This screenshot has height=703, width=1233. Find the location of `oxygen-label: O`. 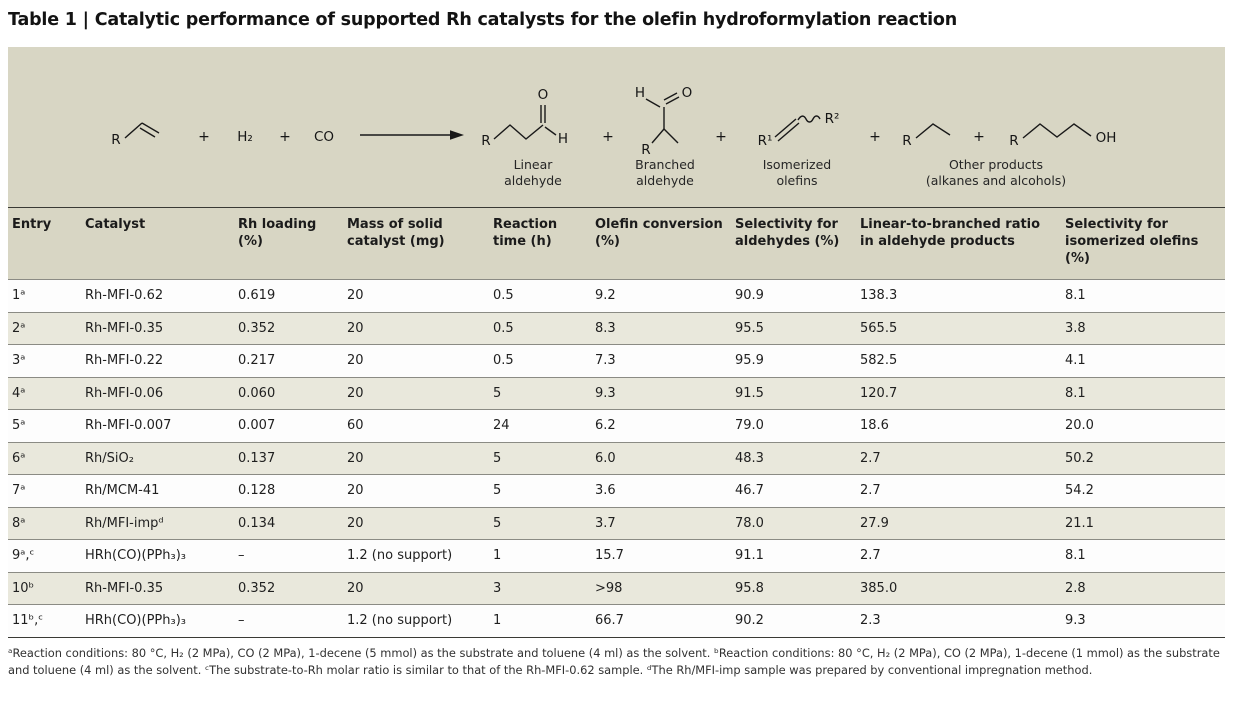

oxygen-label: O is located at coordinates (543, 95).